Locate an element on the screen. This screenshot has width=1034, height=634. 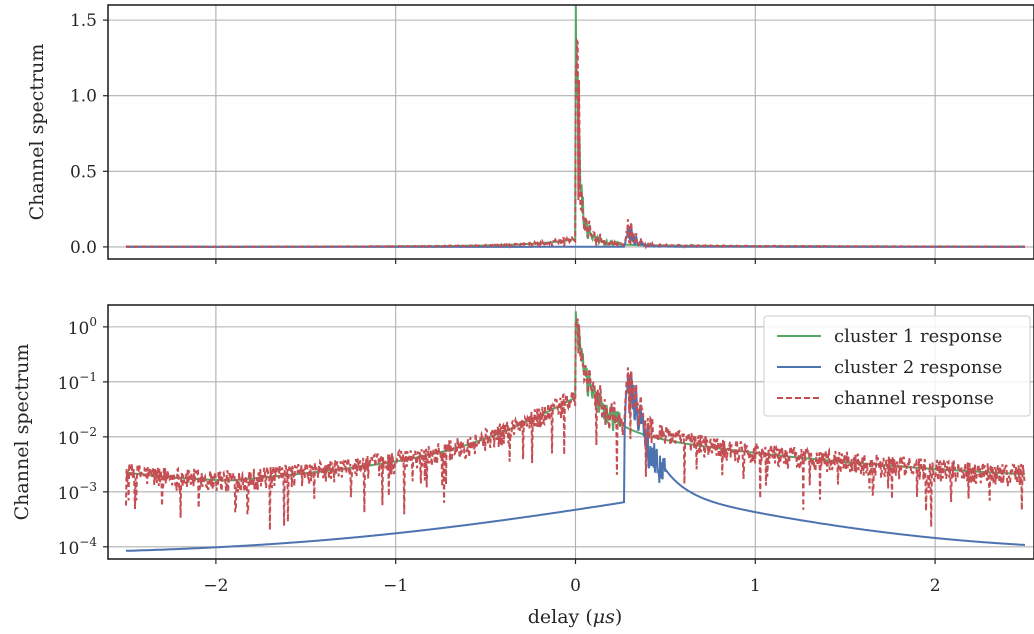
bottom-ytick-label: 10⁻² is located at coordinates (77, 437).